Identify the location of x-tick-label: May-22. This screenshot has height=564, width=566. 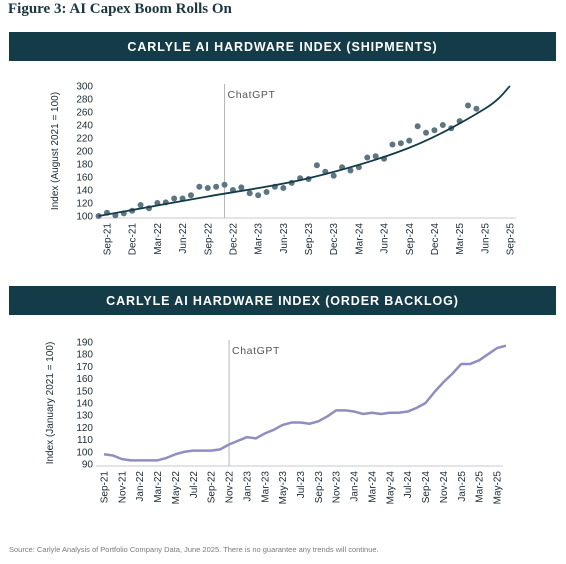
(176, 488).